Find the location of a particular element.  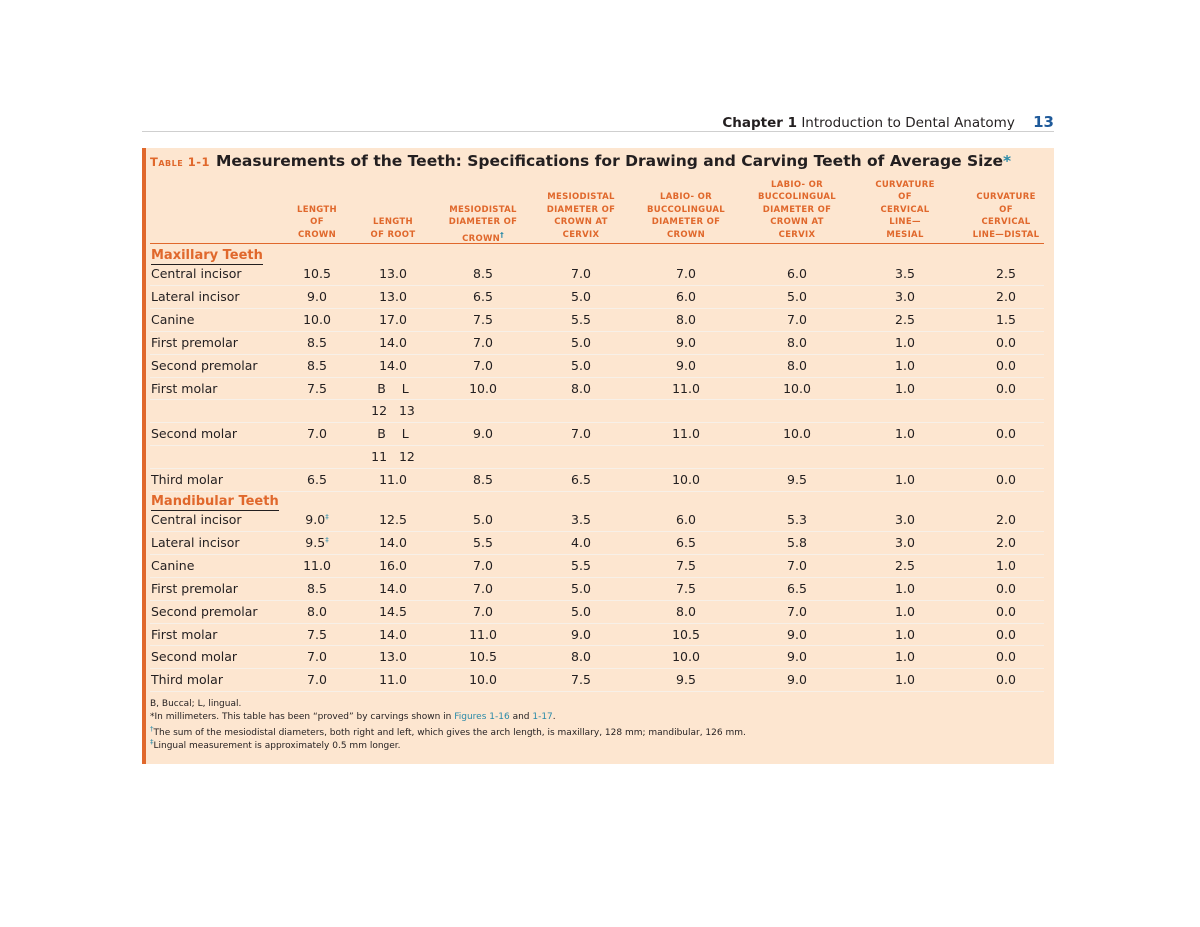

table-cell: 14.5 is located at coordinates (393, 611).